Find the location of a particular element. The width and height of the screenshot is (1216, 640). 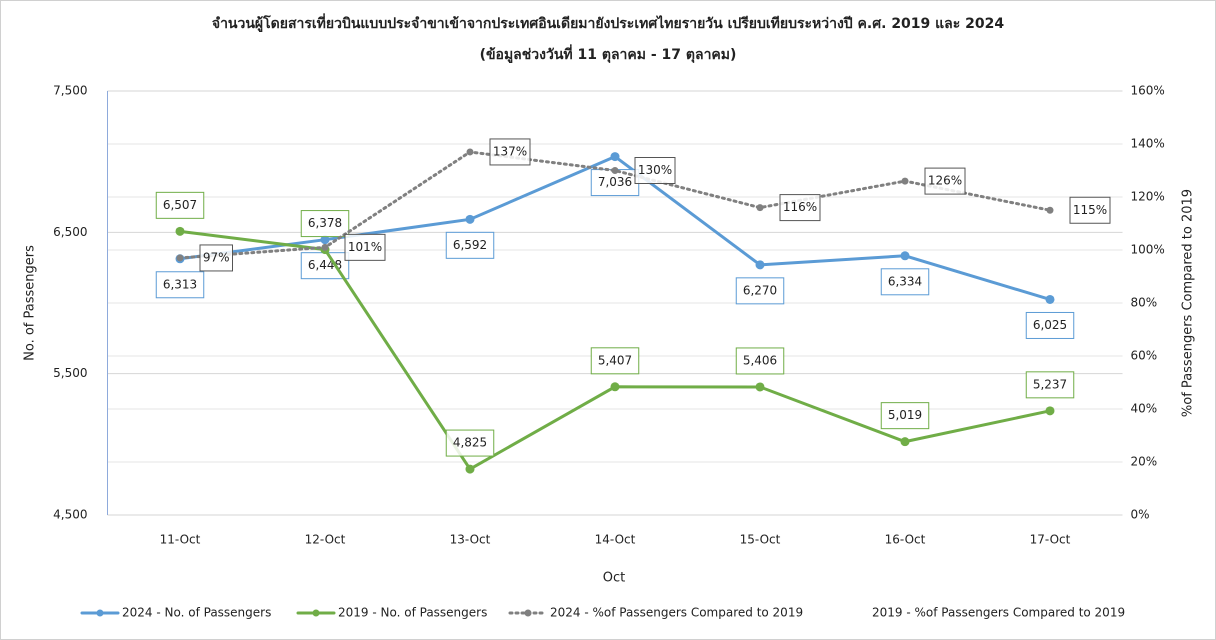

data-label: 5,019 is located at coordinates (905, 415).